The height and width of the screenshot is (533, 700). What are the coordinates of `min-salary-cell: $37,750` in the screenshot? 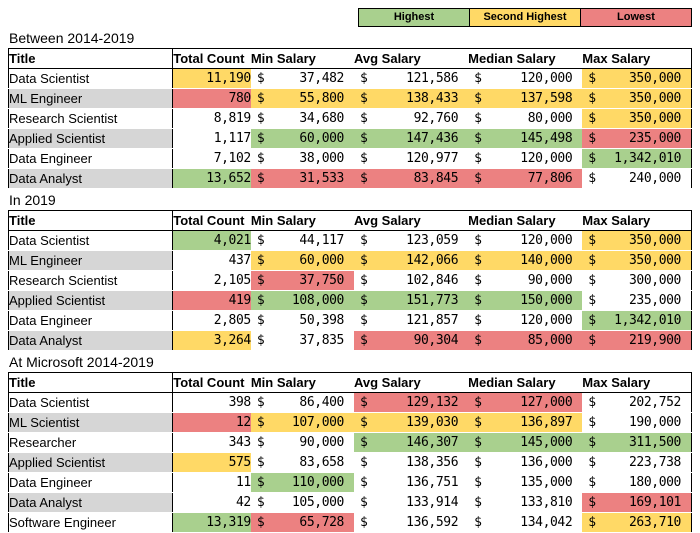 It's located at (302, 280).